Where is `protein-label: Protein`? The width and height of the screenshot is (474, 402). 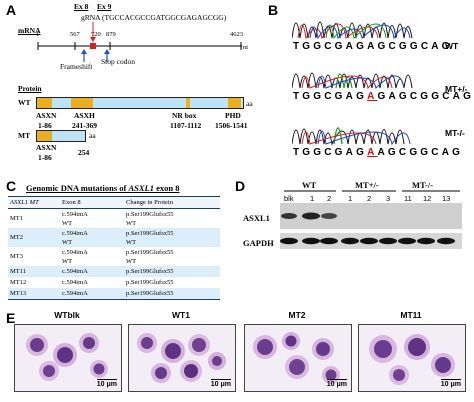 protein-label: Protein is located at coordinates (30, 88).